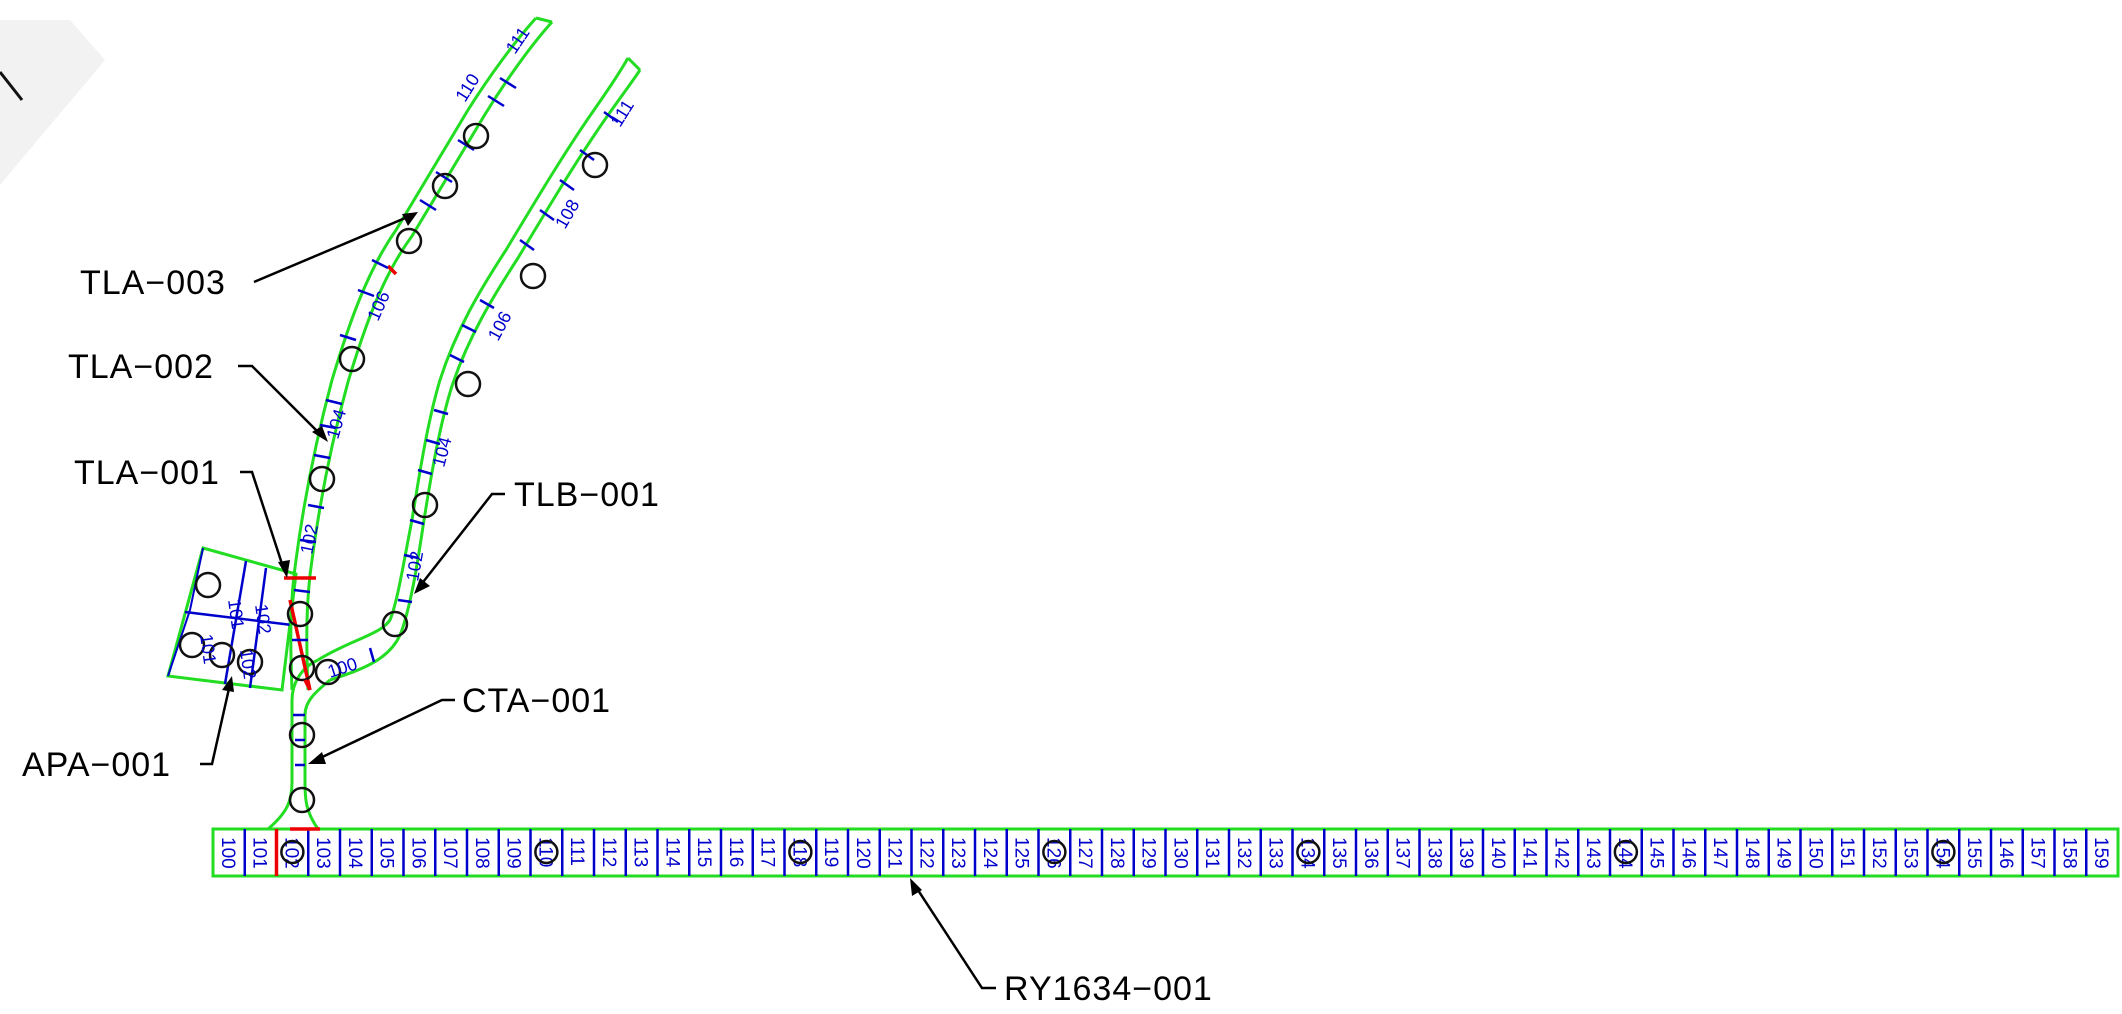 This screenshot has height=1014, width=2122. I want to click on callout-label: APA−001, so click(96, 765).